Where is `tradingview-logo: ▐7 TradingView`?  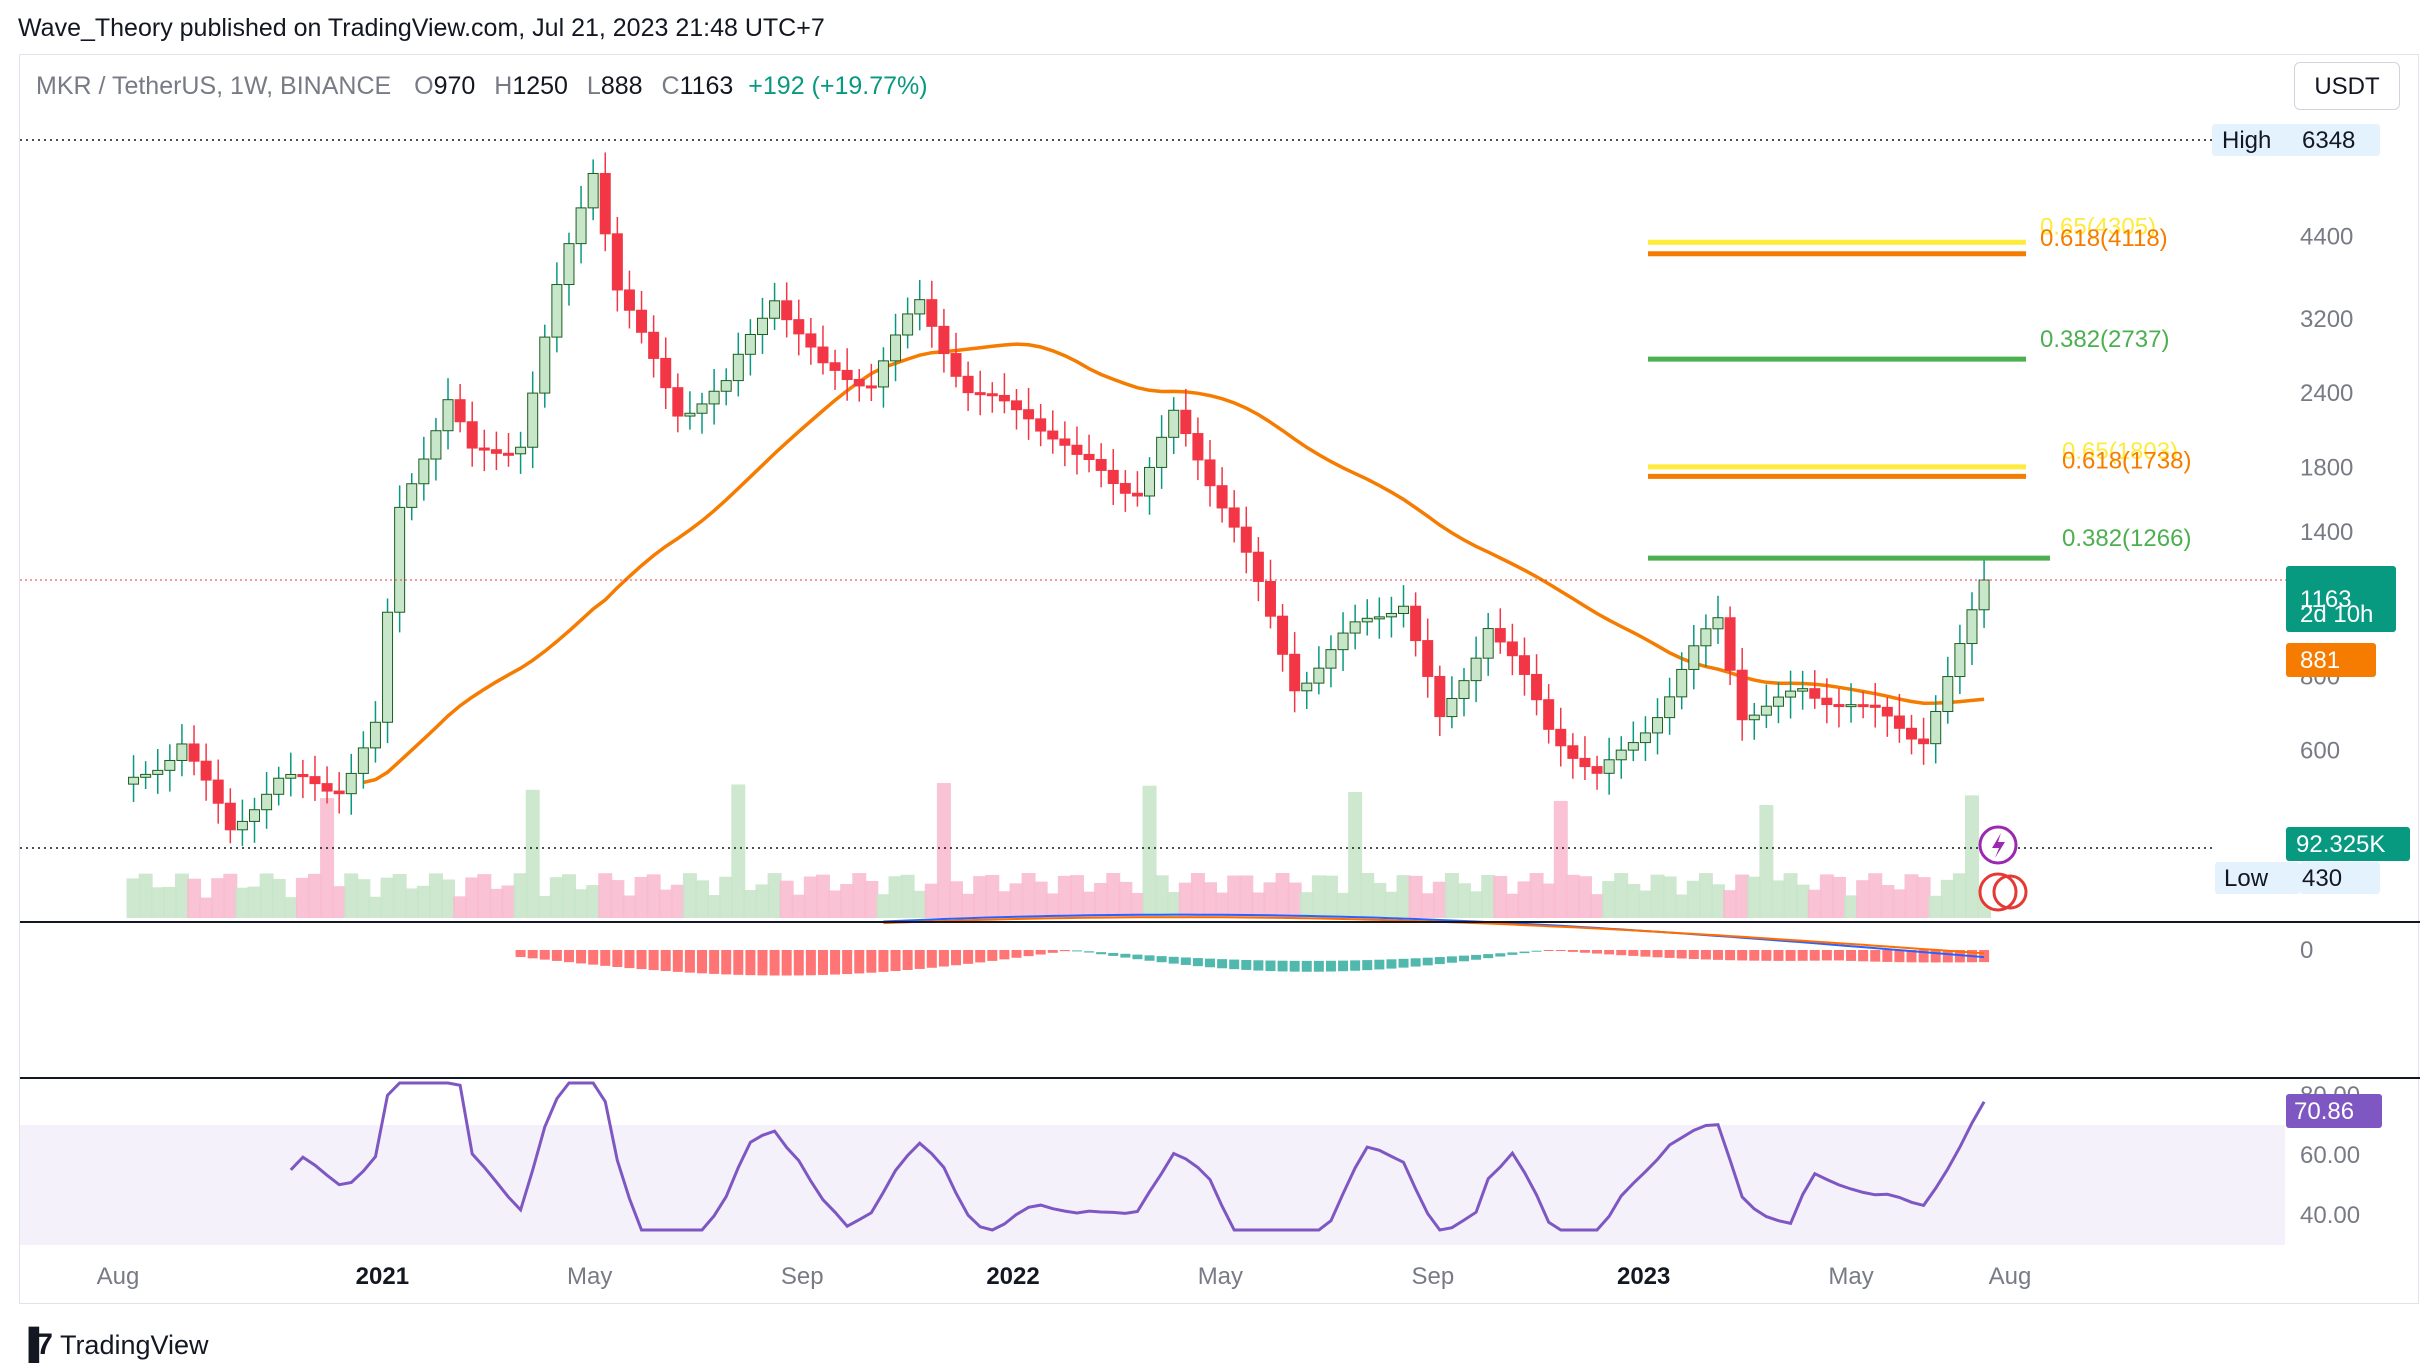
tradingview-logo: ▐7 TradingView is located at coordinates (113, 1345).